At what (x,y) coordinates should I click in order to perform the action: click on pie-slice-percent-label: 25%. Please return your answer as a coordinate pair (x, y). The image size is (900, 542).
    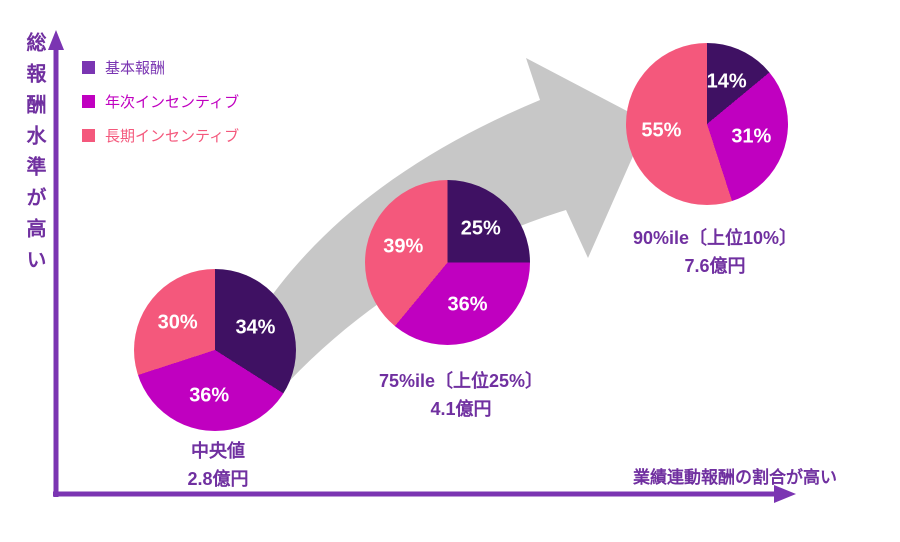
    Looking at the image, I should click on (480, 228).